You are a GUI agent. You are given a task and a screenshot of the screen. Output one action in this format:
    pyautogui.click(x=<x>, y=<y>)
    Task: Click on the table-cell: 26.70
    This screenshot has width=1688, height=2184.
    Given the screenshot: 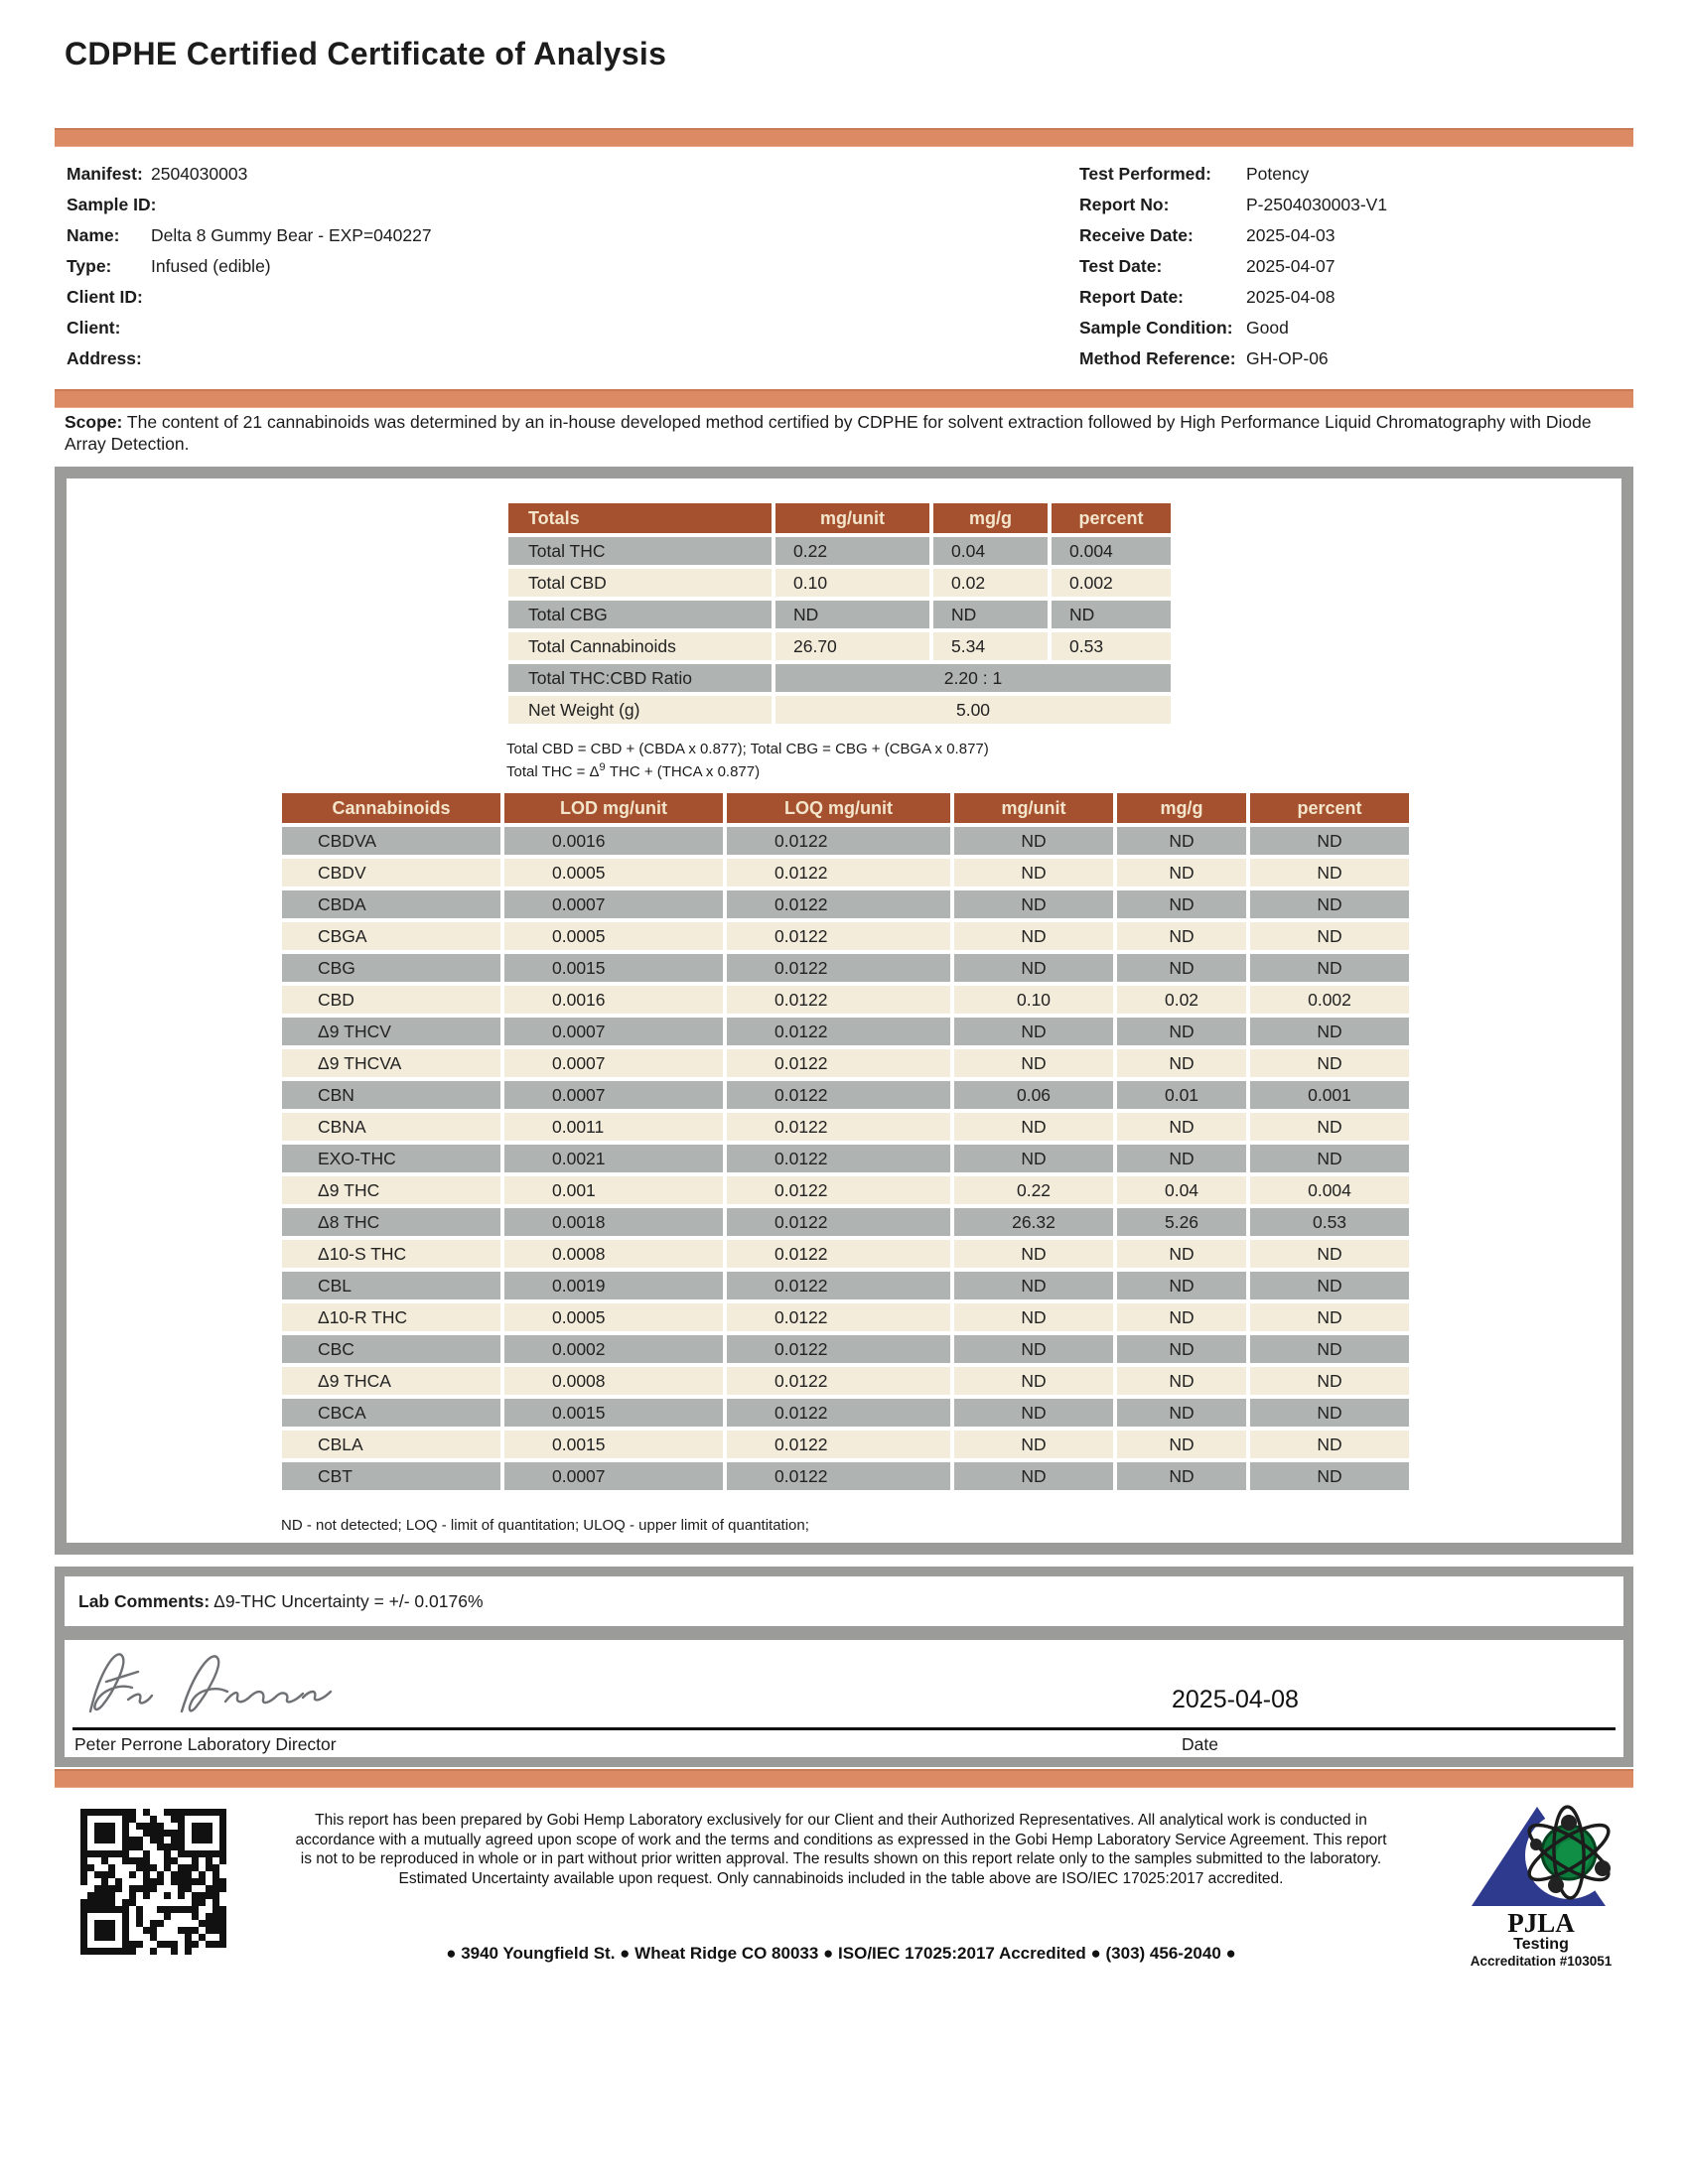 What is the action you would take?
    pyautogui.click(x=852, y=646)
    